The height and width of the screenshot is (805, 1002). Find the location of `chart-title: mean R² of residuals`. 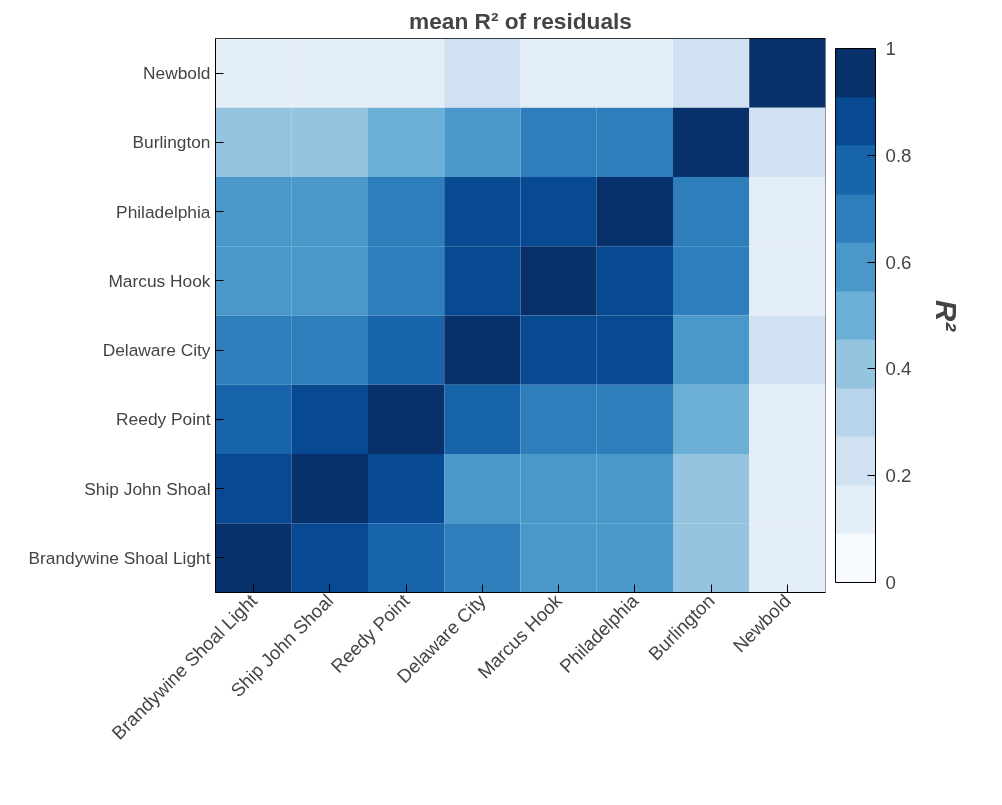

chart-title: mean R² of residuals is located at coordinates (520, 20).